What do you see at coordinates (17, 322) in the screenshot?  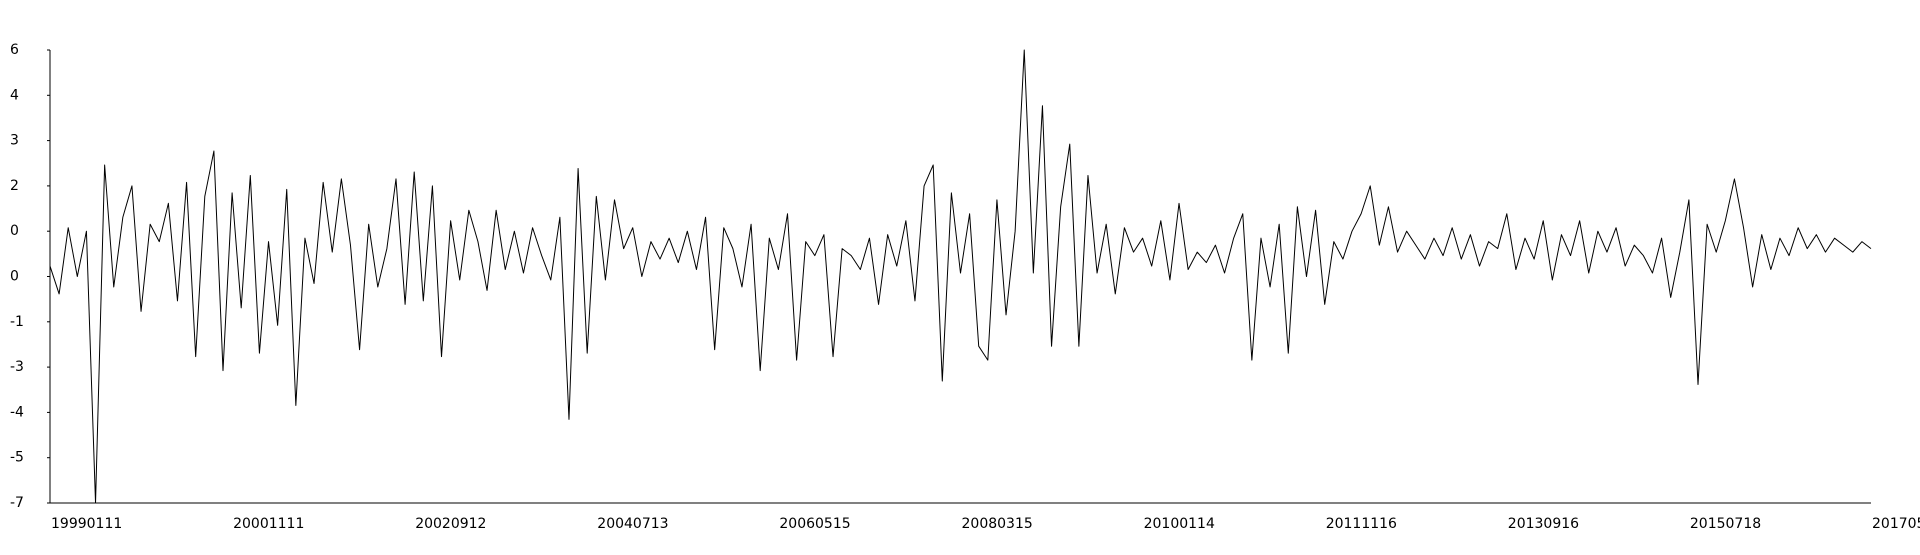 I see `y-tick-label: -1` at bounding box center [17, 322].